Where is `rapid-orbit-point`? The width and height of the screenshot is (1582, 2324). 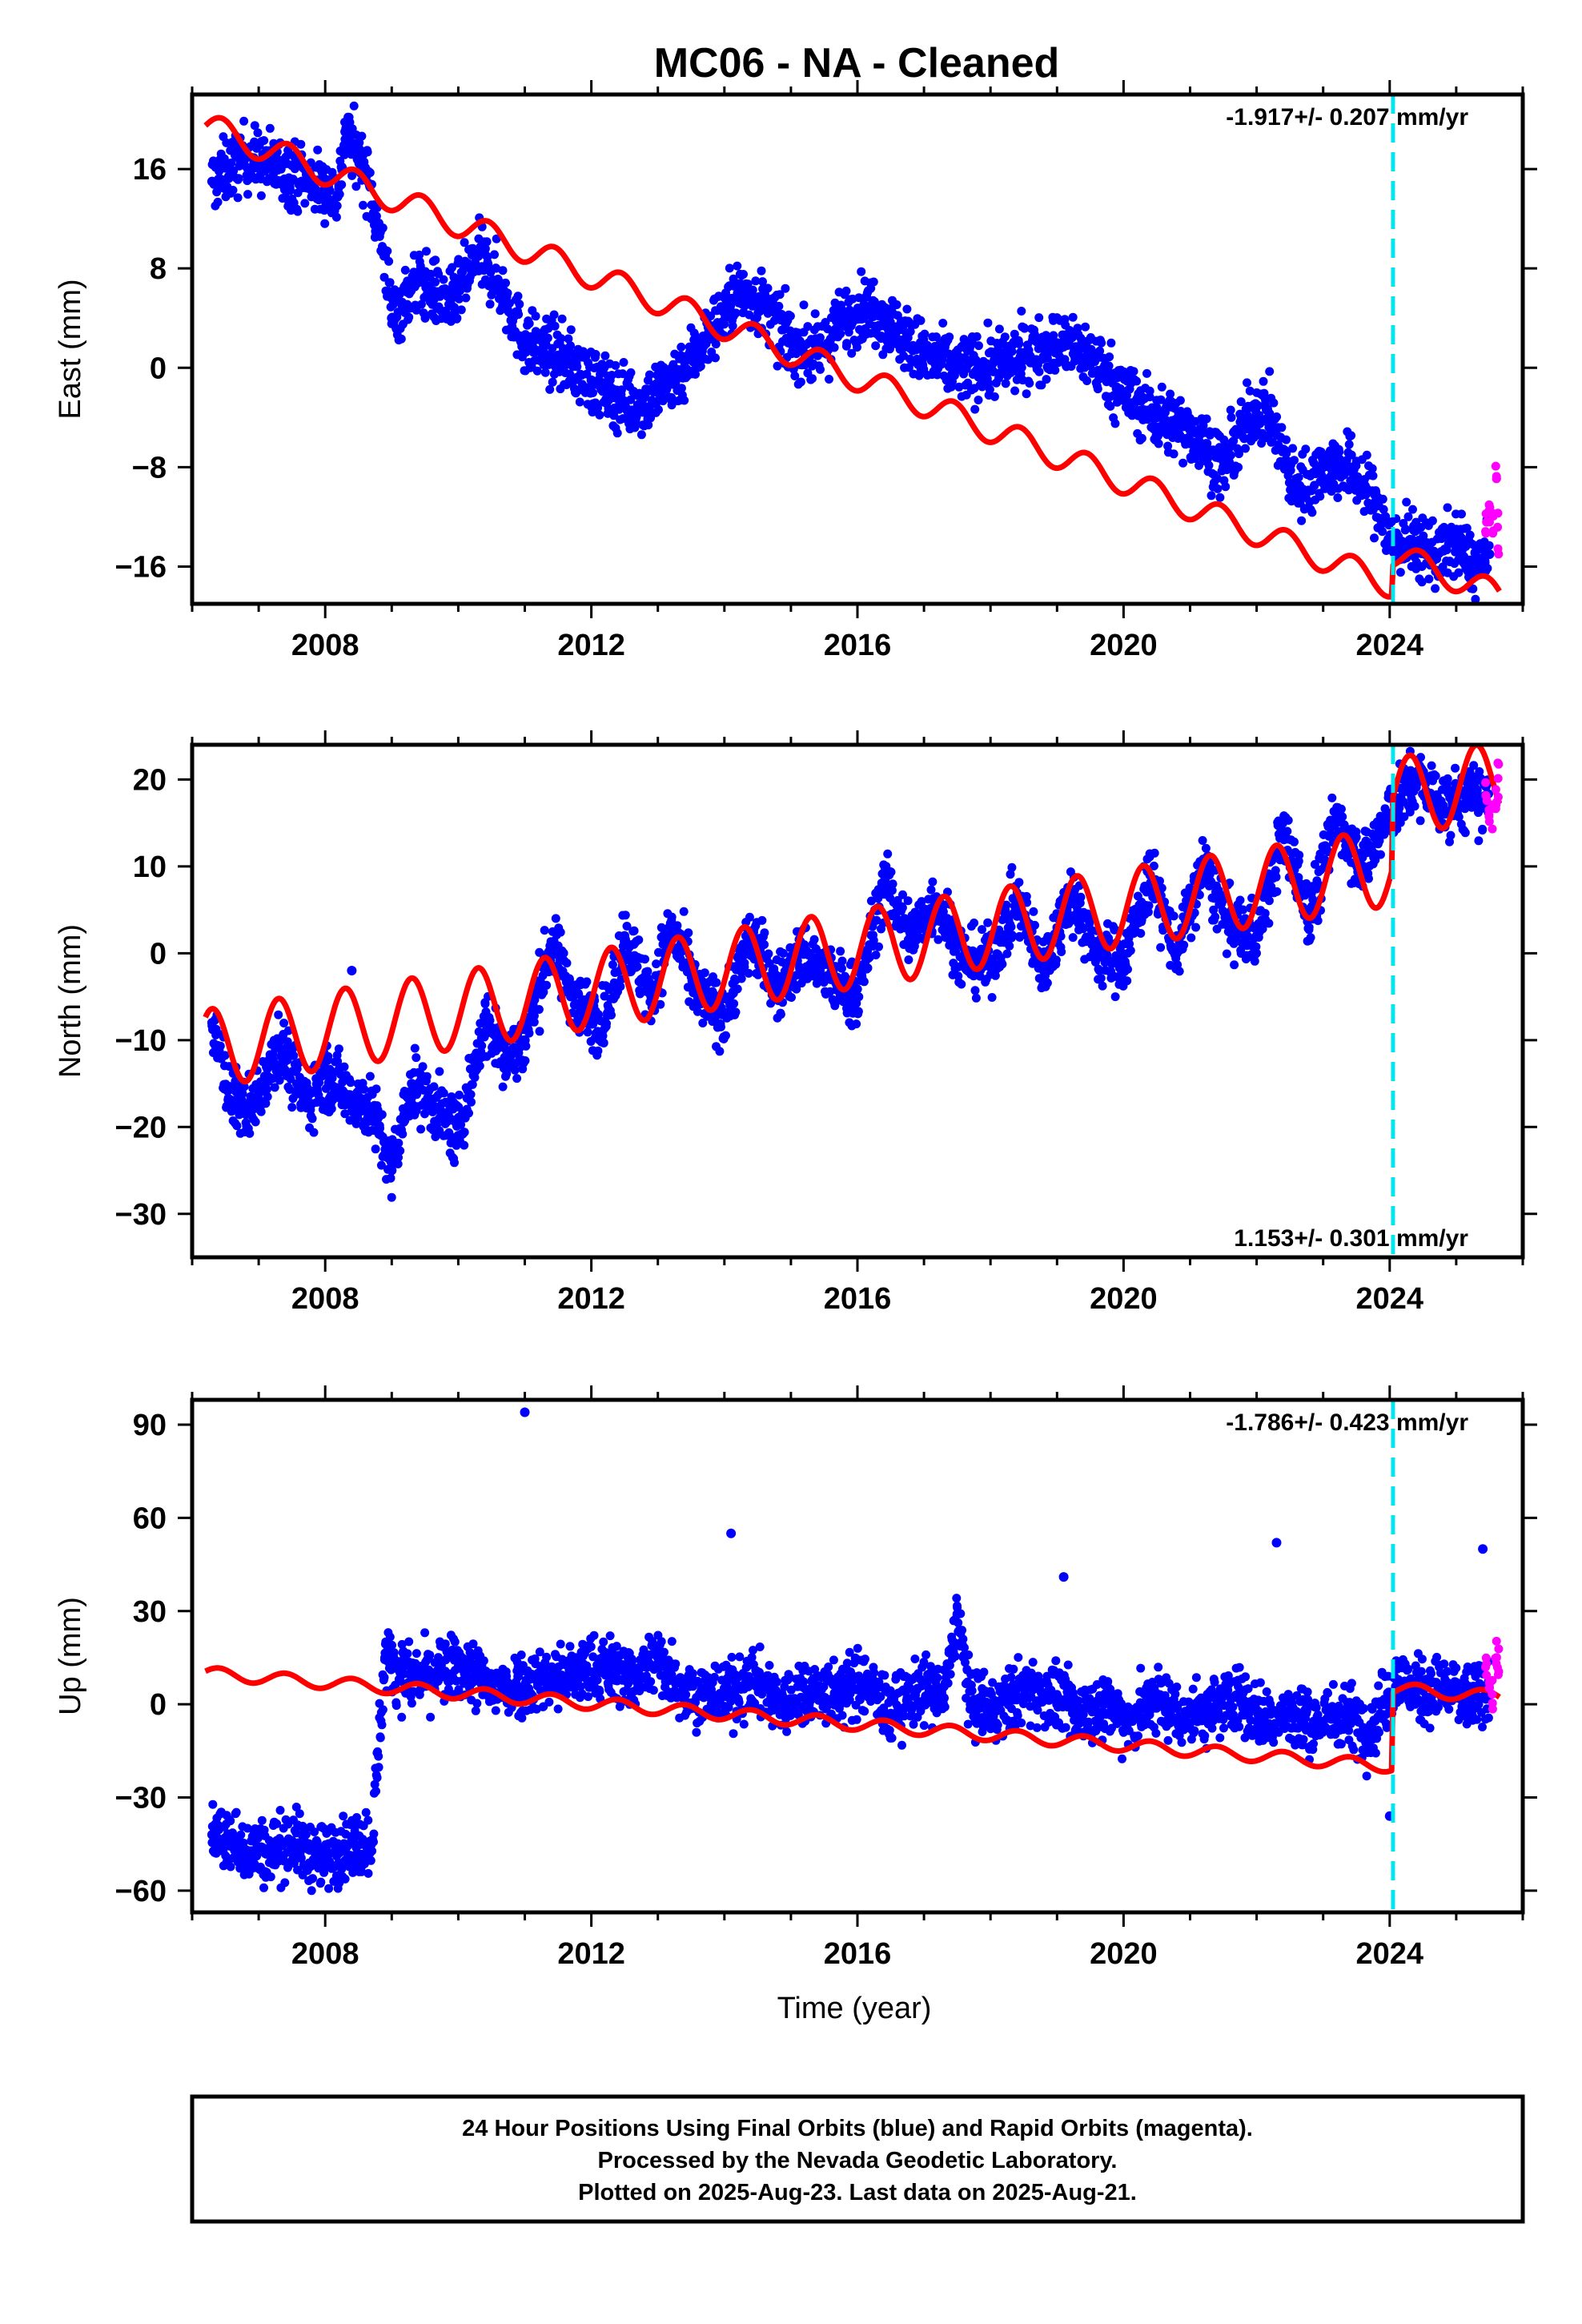
rapid-orbit-point is located at coordinates (1499, 554).